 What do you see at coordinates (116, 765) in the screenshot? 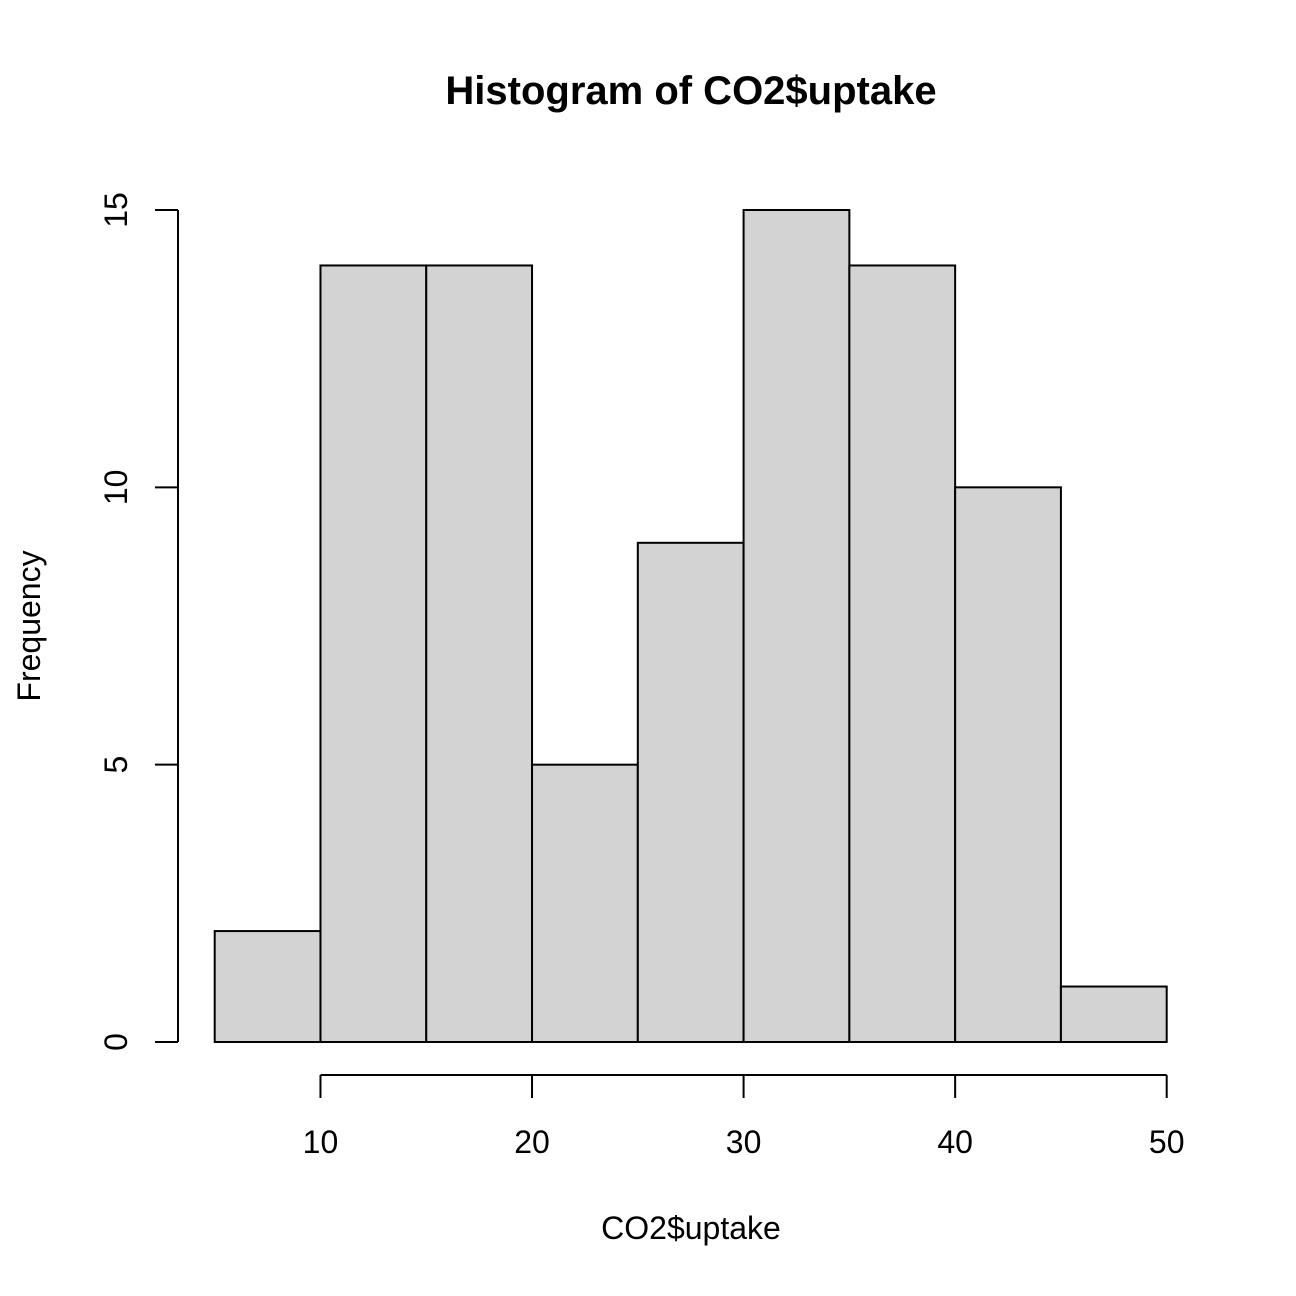
I see `y-tick-label-5: 5` at bounding box center [116, 765].